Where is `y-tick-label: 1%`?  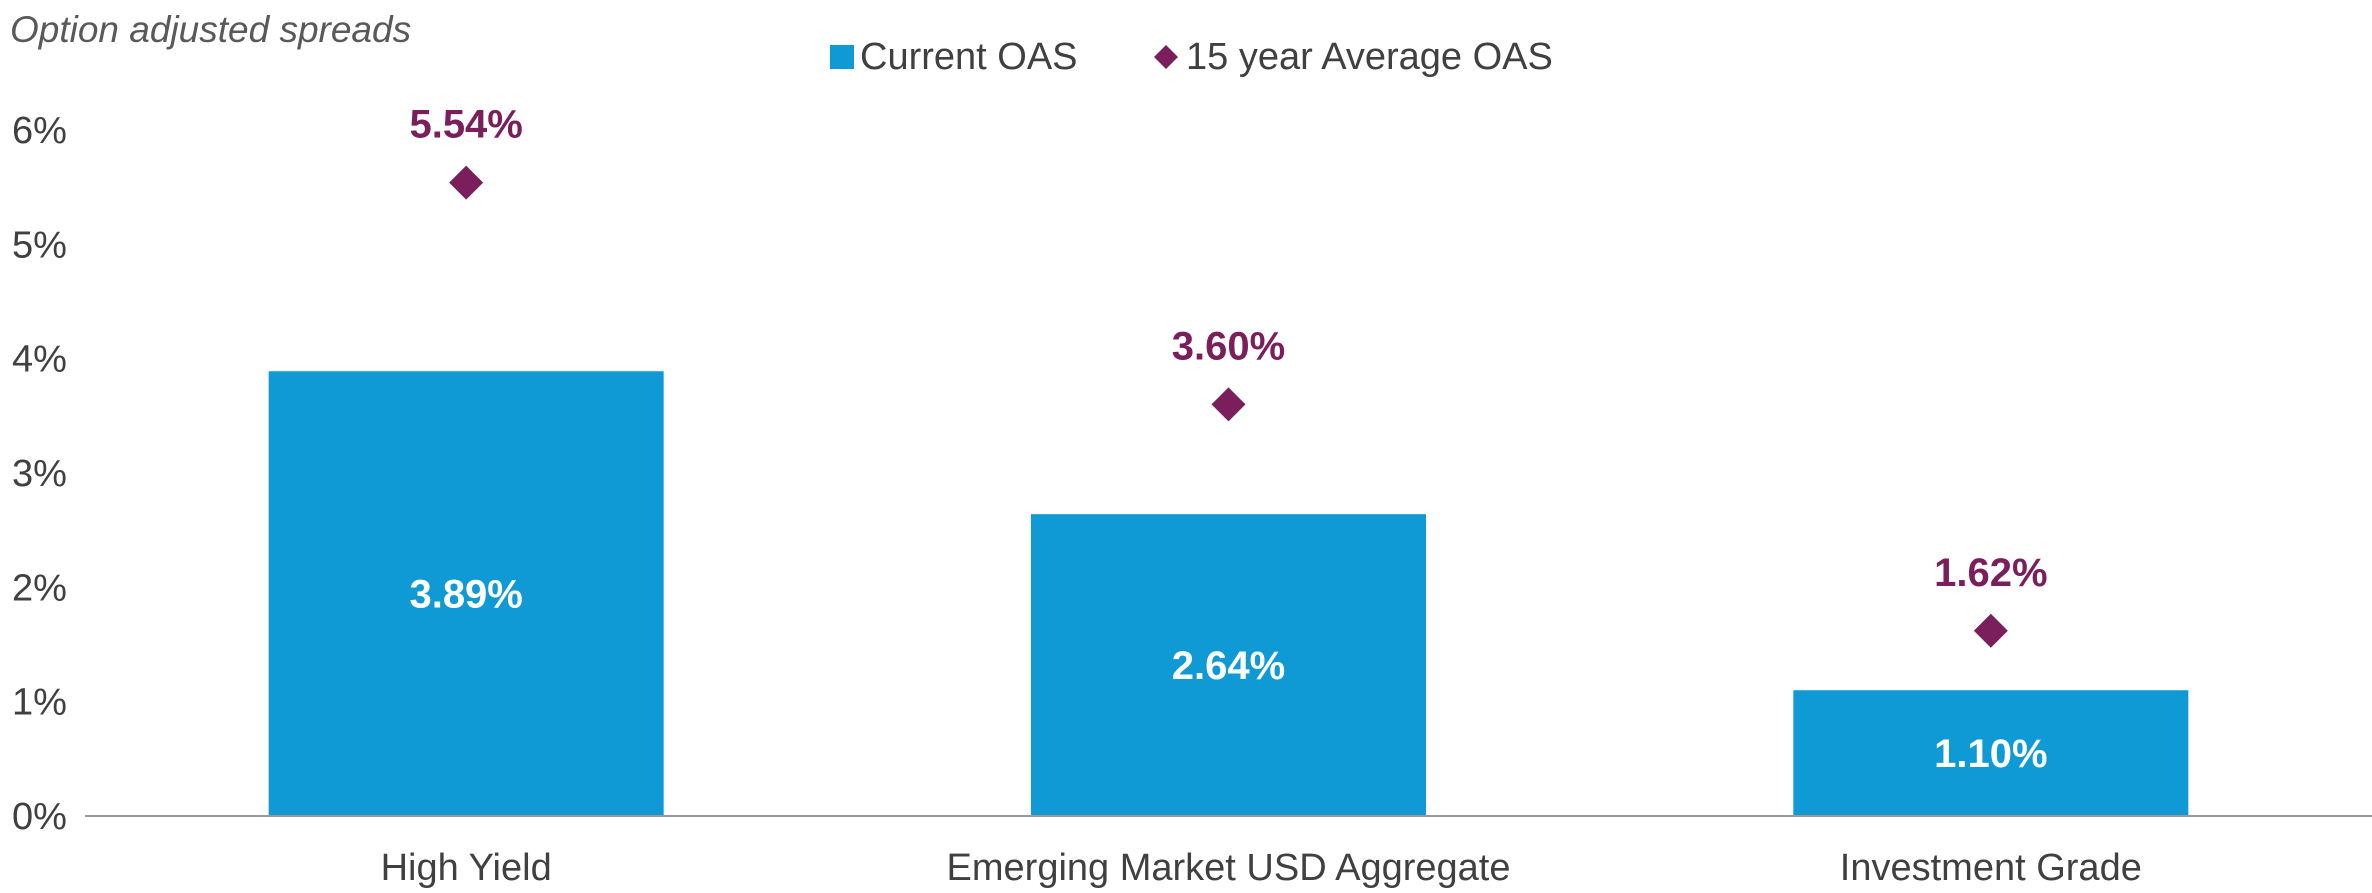 y-tick-label: 1% is located at coordinates (39, 703).